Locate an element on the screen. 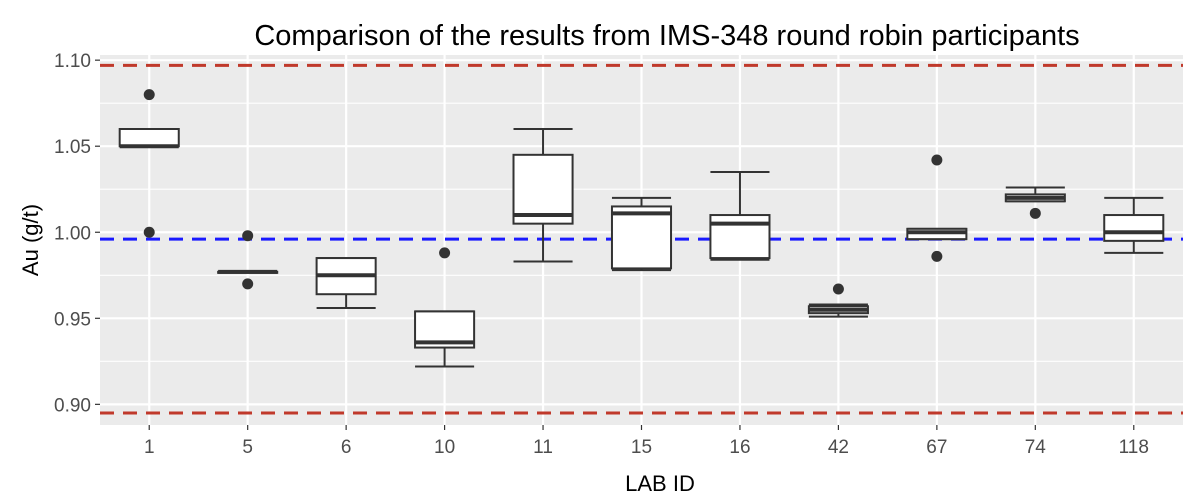  y-tick-label: 1.05 is located at coordinates (72, 147).